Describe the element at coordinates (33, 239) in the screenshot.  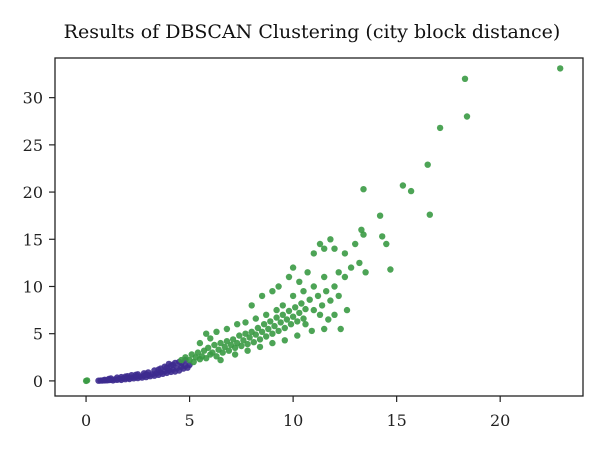
I see `y-tick-label: 15` at that location.